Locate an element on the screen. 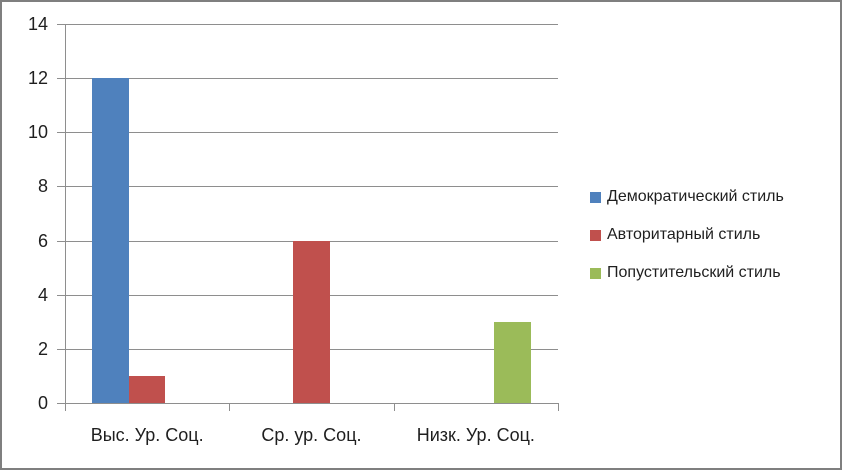 The image size is (842, 470). y-axis-line is located at coordinates (65, 214).